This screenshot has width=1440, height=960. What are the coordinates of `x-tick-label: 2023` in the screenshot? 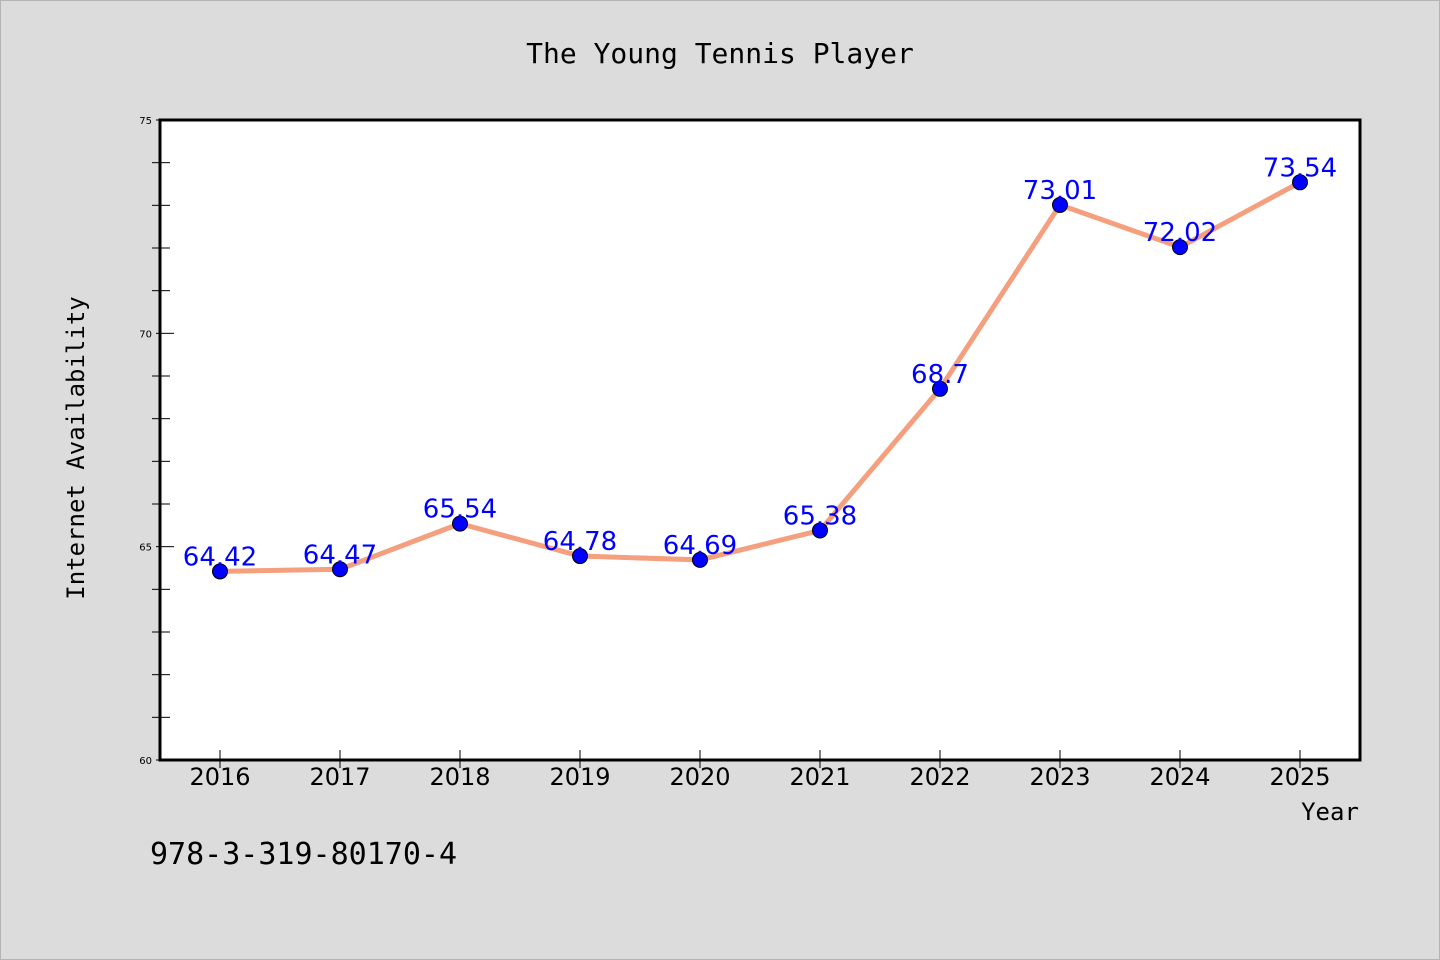 It's located at (1059, 777).